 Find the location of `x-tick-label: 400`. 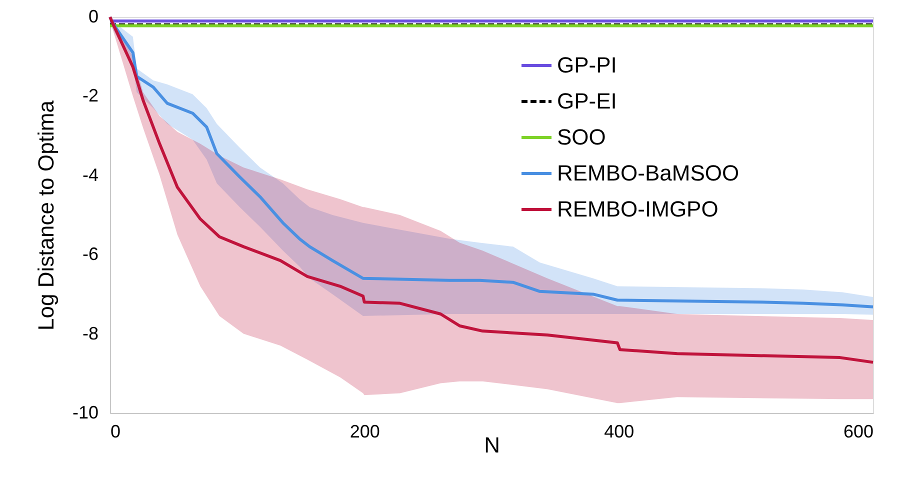

x-tick-label: 400 is located at coordinates (619, 432).